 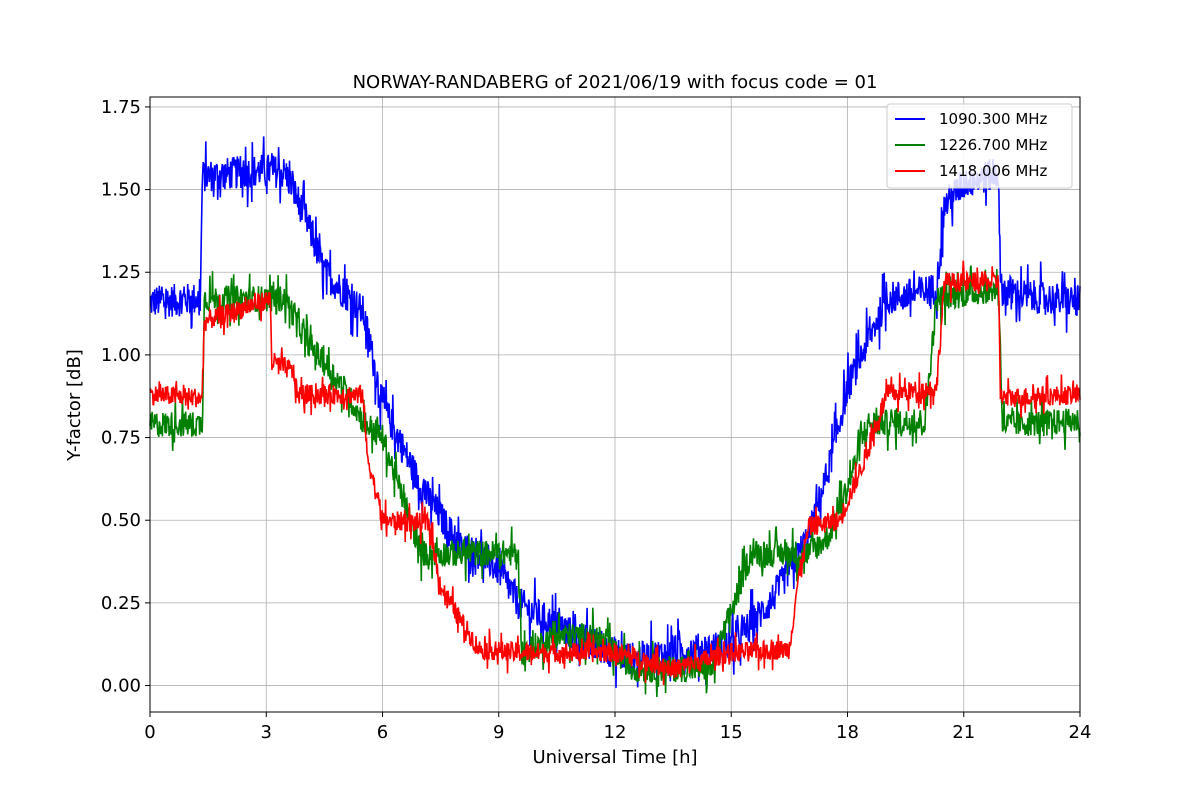 I want to click on y-tick-label: 1.50, so click(x=121, y=190).